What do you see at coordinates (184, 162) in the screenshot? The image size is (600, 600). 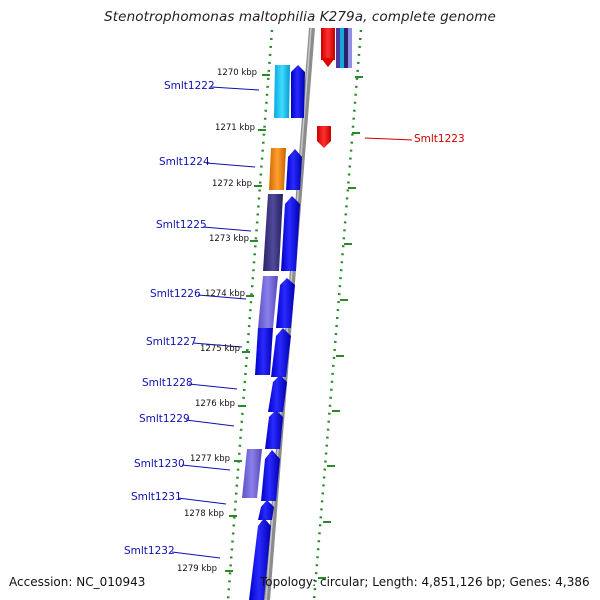 I see `gene-label-smlt1224: Smlt1224` at bounding box center [184, 162].